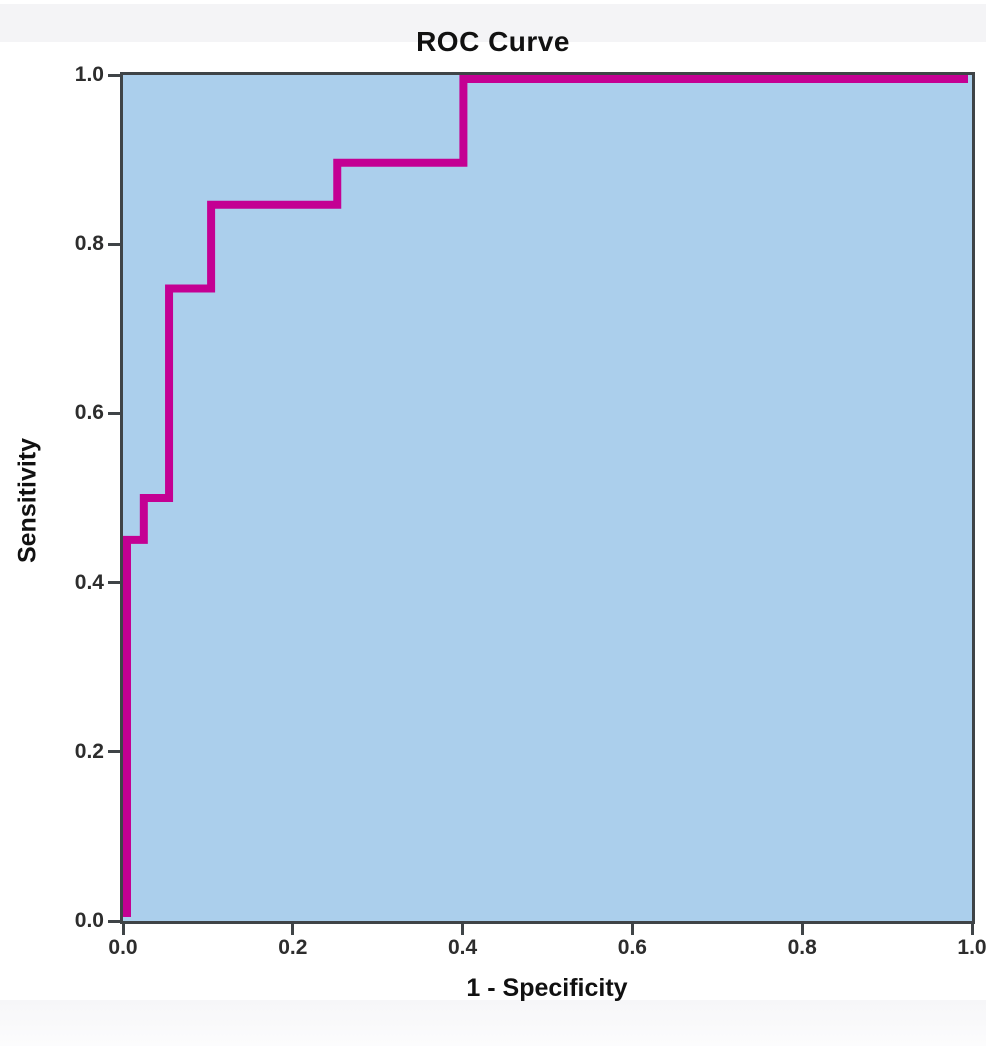 Image resolution: width=986 pixels, height=1046 pixels. I want to click on y-axis-title: Sensitivity, so click(27, 500).